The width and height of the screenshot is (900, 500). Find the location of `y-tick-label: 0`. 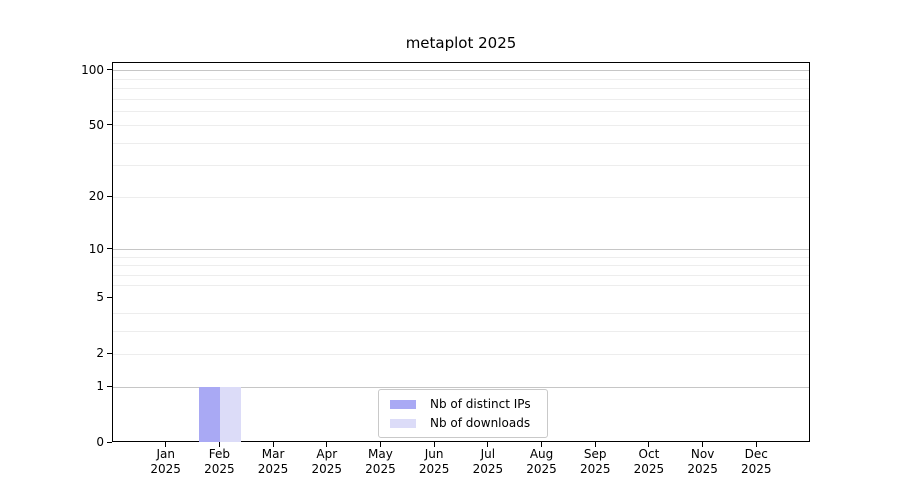

y-tick-label: 0 is located at coordinates (100, 442).